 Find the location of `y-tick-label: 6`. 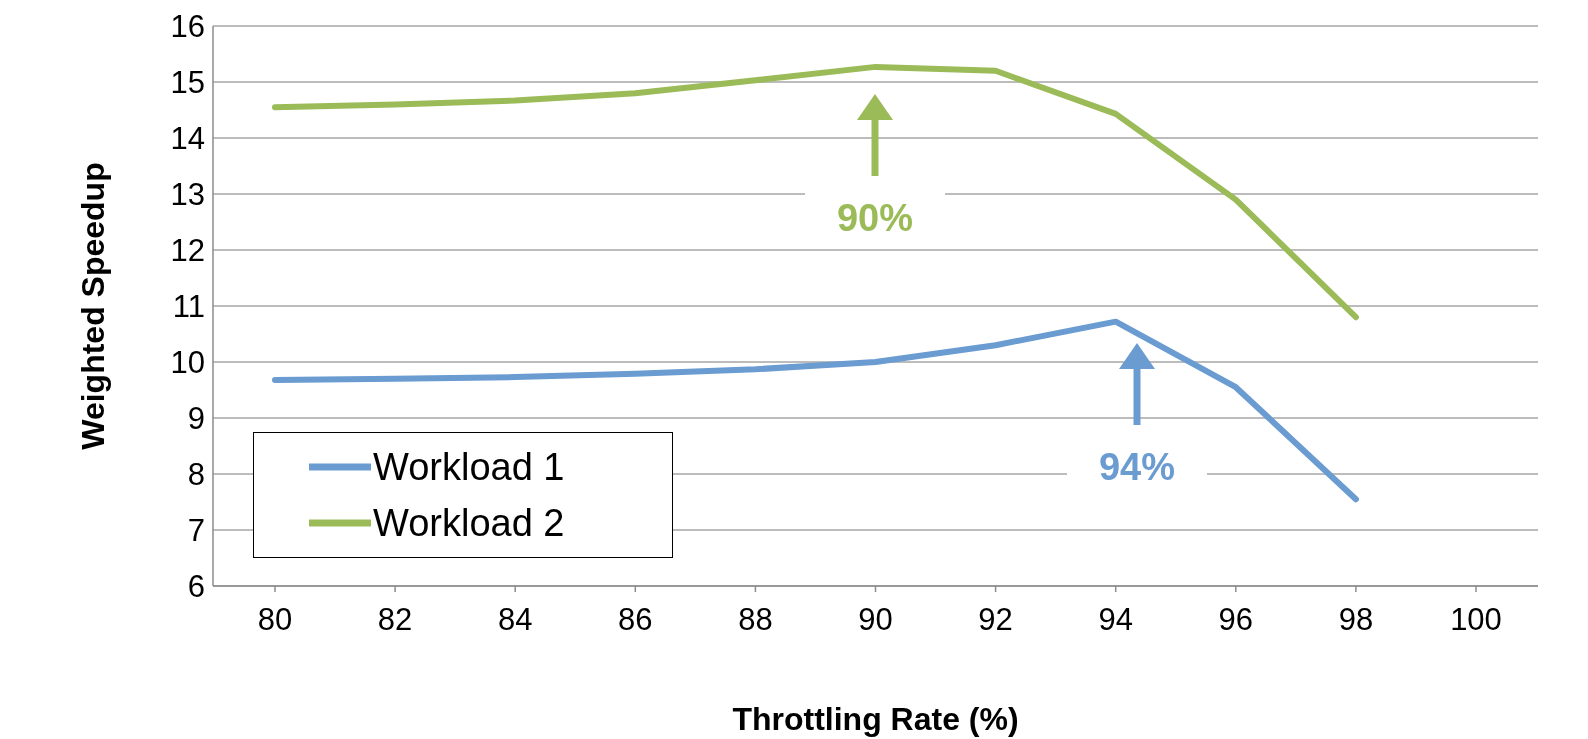

y-tick-label: 6 is located at coordinates (196, 587).